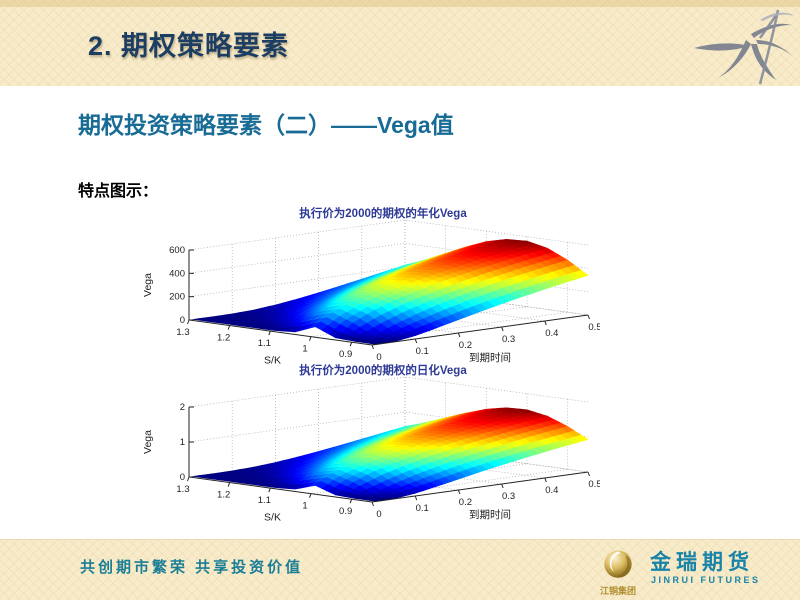 This screenshot has width=800, height=600. I want to click on svg-text: 执行价为2000的期权的年化Vega, so click(383, 213).